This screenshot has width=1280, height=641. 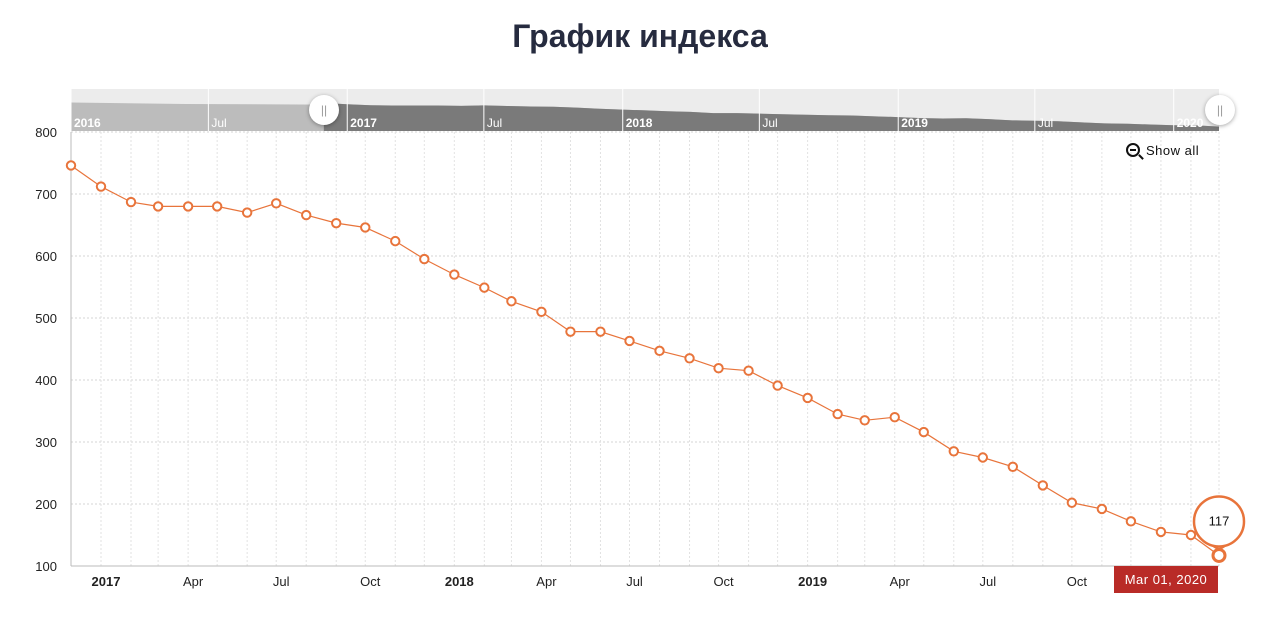 What do you see at coordinates (640, 36) in the screenshot?
I see `chart-title: График индекса` at bounding box center [640, 36].